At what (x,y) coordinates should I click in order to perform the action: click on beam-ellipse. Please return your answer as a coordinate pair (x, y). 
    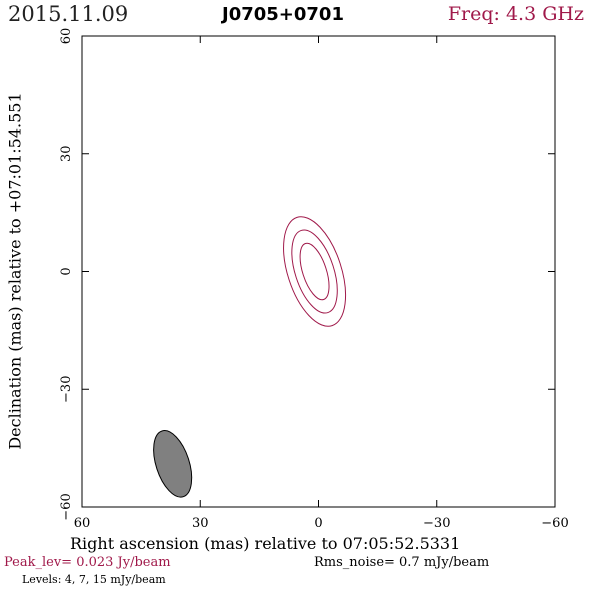
    Looking at the image, I should click on (173, 464).